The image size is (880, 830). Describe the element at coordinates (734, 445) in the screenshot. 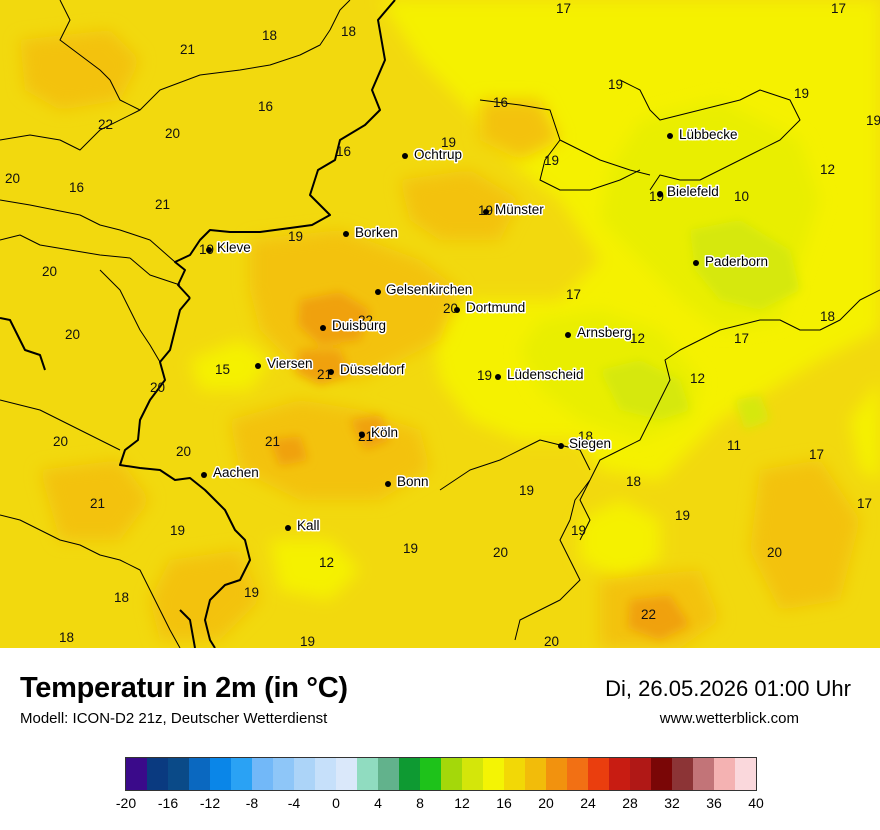

I see `value-label: 11` at that location.